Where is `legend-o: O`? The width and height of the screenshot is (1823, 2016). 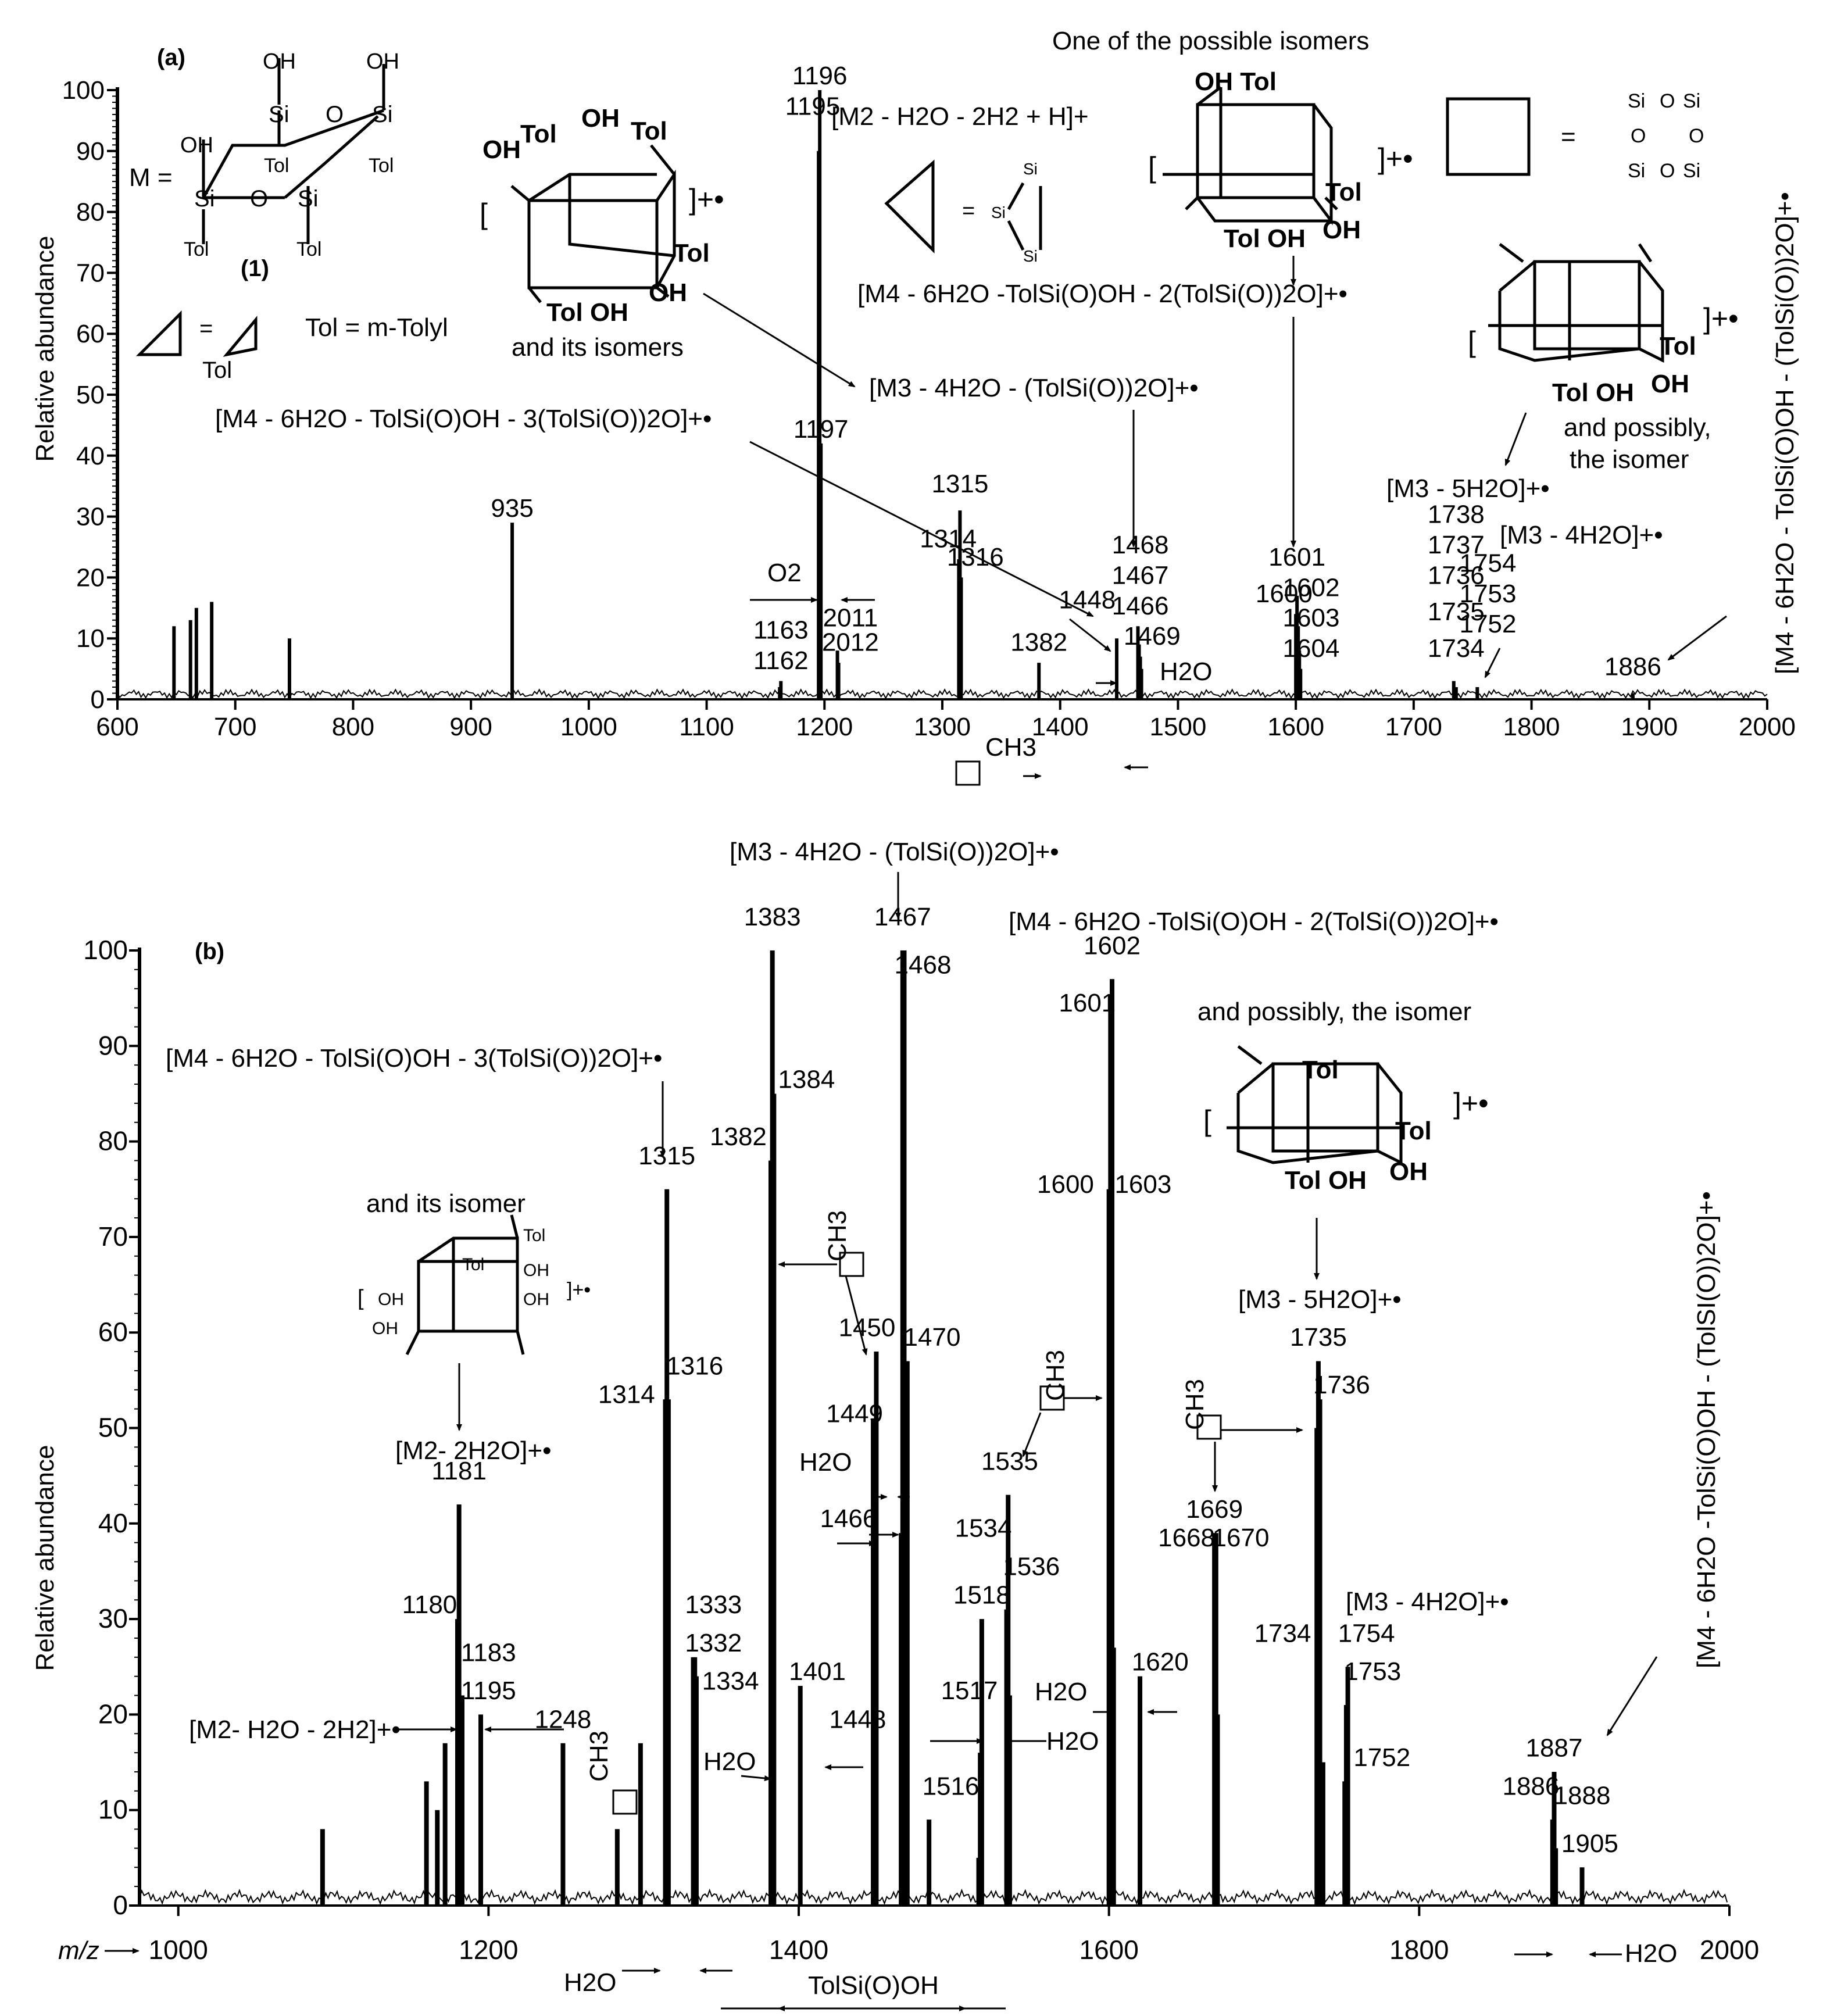 legend-o: O is located at coordinates (1667, 171).